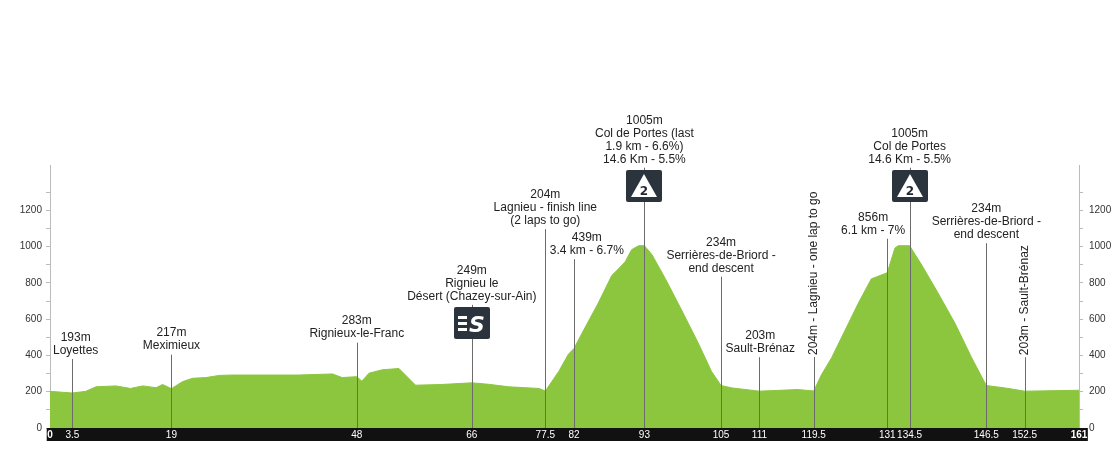 The image size is (1112, 452). Describe the element at coordinates (1098, 282) in the screenshot. I see `y2-tick-label: 800` at that location.